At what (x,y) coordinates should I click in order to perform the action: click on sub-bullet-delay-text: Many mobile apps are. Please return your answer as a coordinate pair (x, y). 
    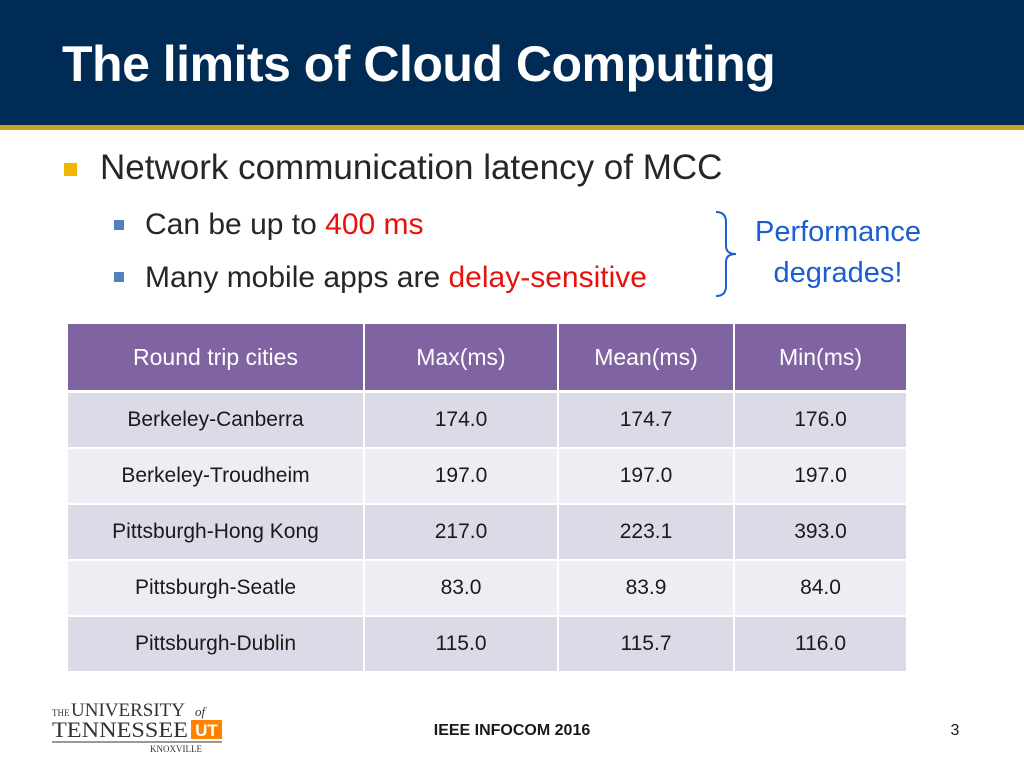
    Looking at the image, I should click on (297, 277).